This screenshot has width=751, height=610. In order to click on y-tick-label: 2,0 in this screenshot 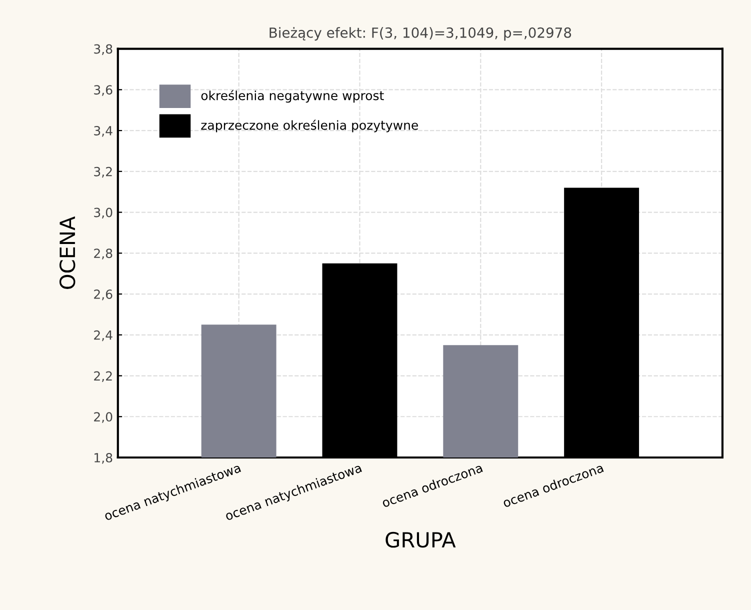, I will do `click(103, 417)`.